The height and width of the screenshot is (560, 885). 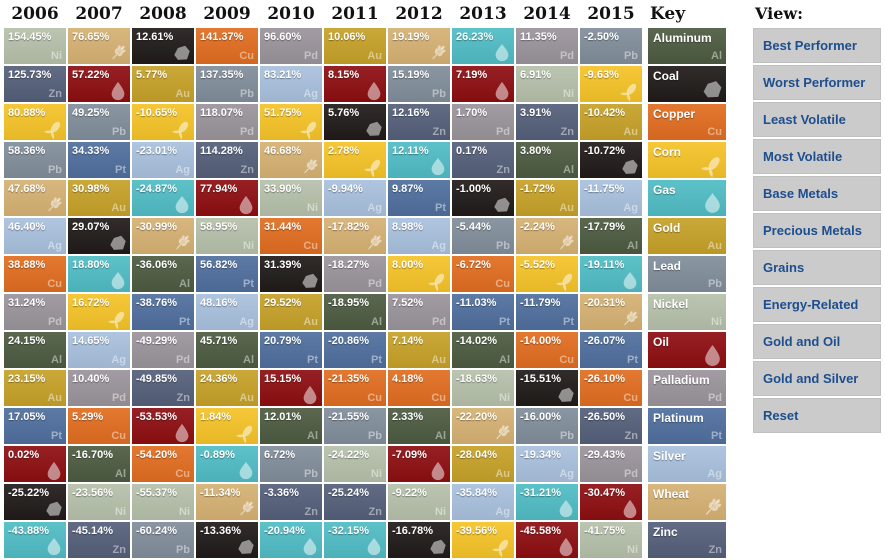 I want to click on view-button-least-volatile: Least Volatile, so click(x=817, y=119).